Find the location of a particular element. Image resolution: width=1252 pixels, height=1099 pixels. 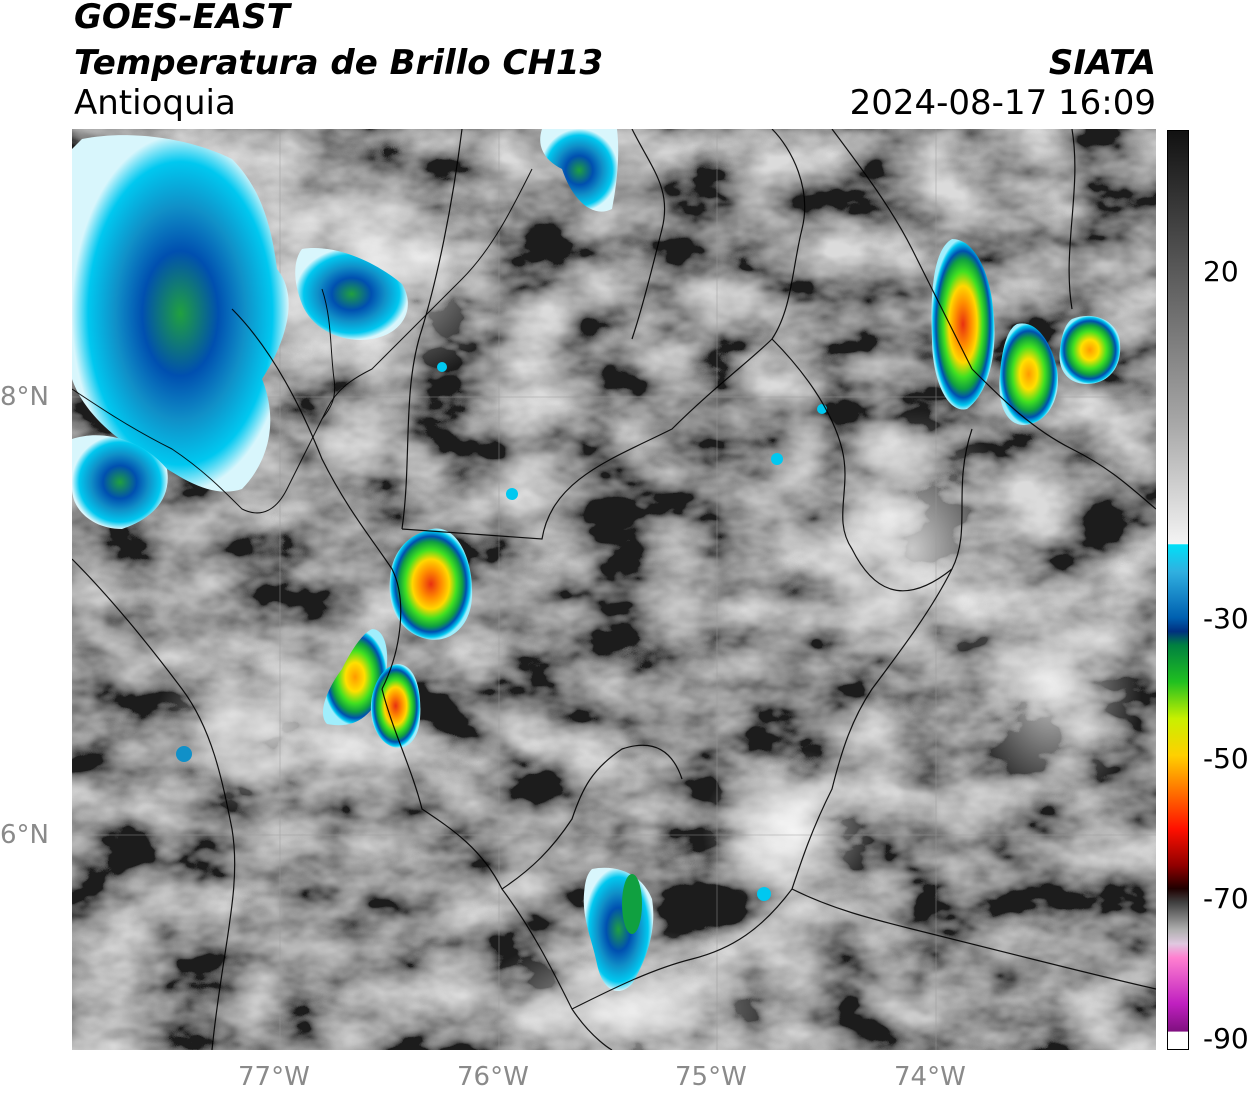

temperature-colorbar is located at coordinates (1178, 590).